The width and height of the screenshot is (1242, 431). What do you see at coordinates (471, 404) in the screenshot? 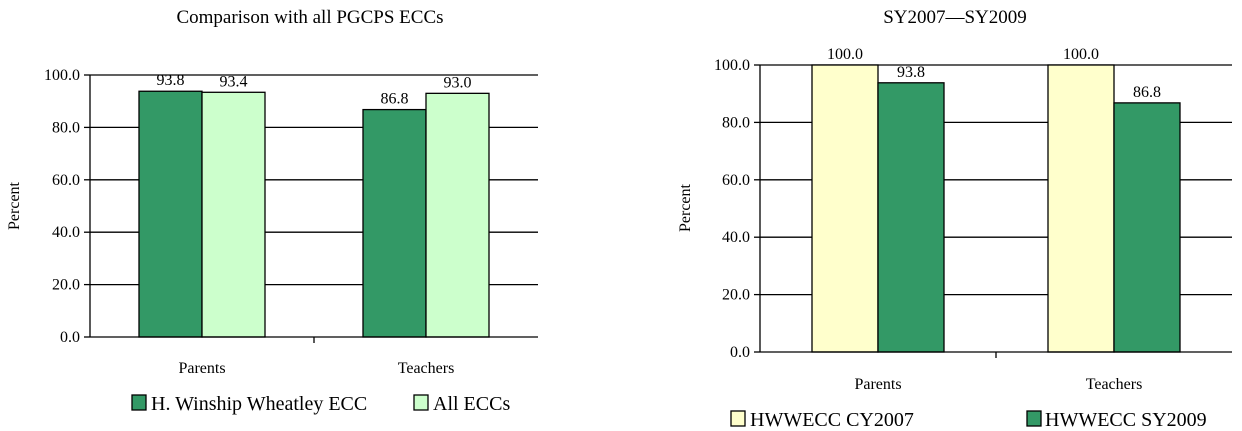
I see `legend-label: All ECCs` at bounding box center [471, 404].